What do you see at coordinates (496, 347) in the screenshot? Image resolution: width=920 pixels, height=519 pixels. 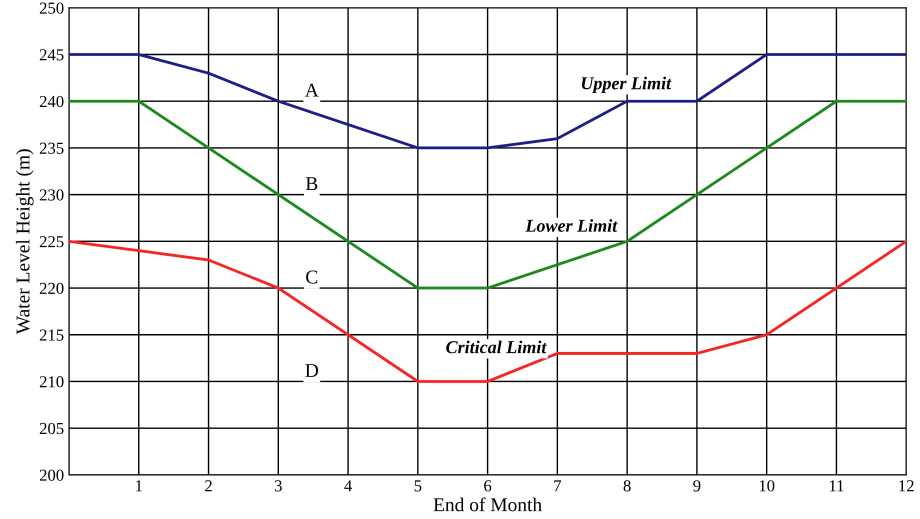 I see `series-label: Critical Limit` at bounding box center [496, 347].